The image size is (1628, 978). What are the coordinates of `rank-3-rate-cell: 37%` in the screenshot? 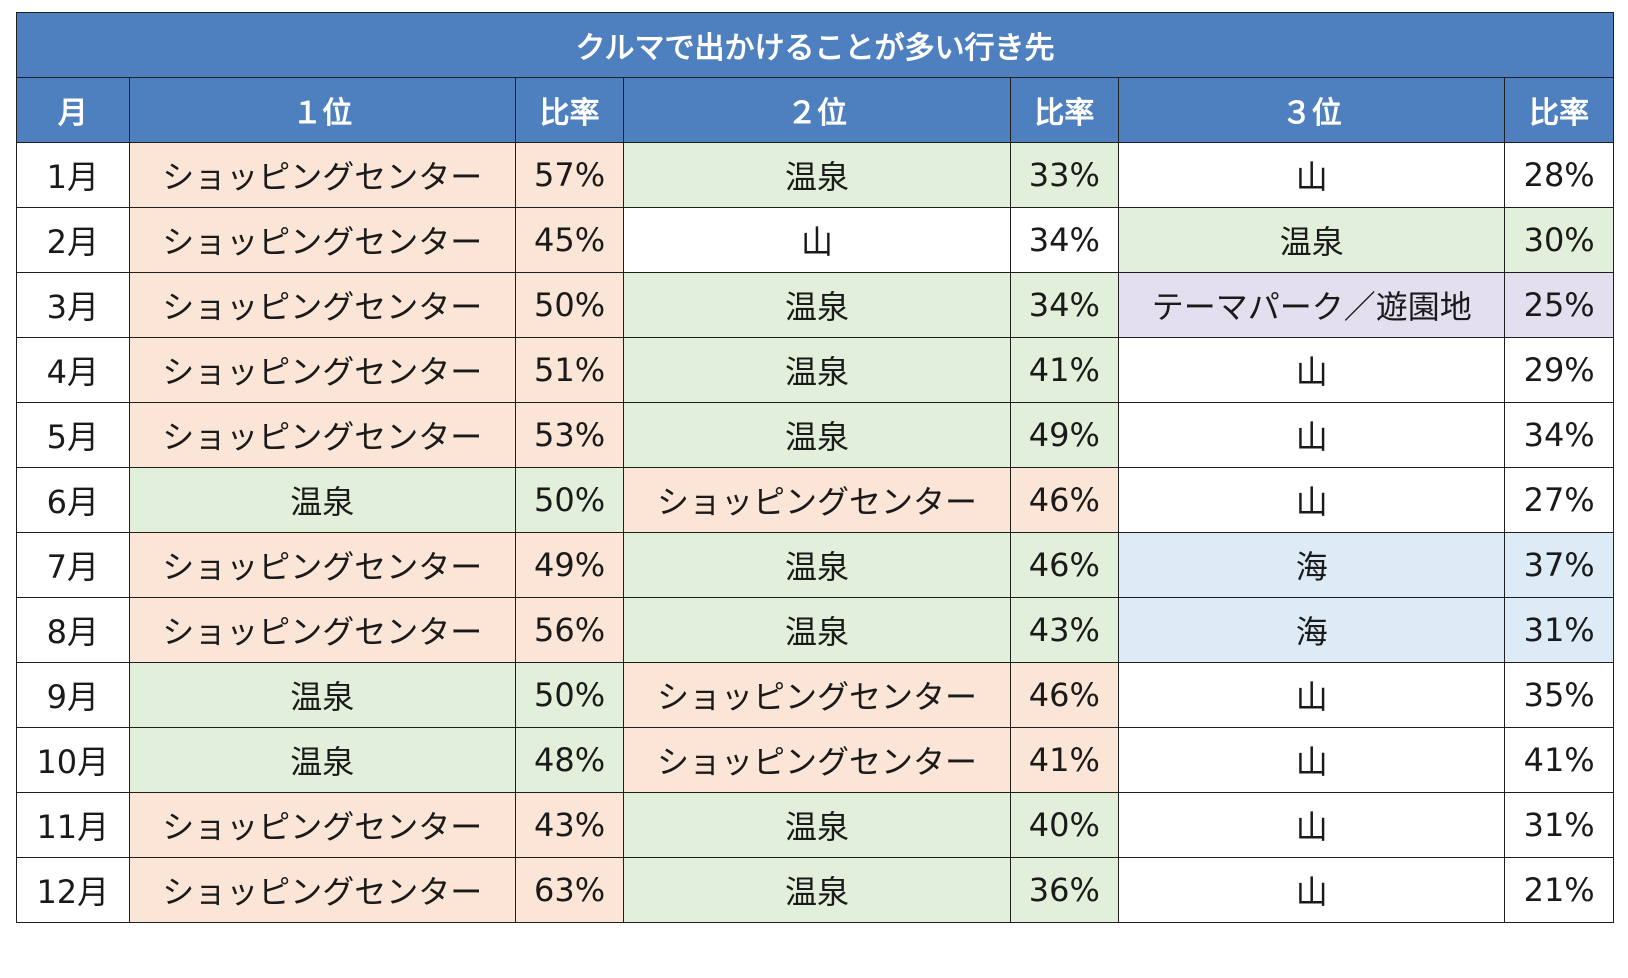 It's located at (1559, 565).